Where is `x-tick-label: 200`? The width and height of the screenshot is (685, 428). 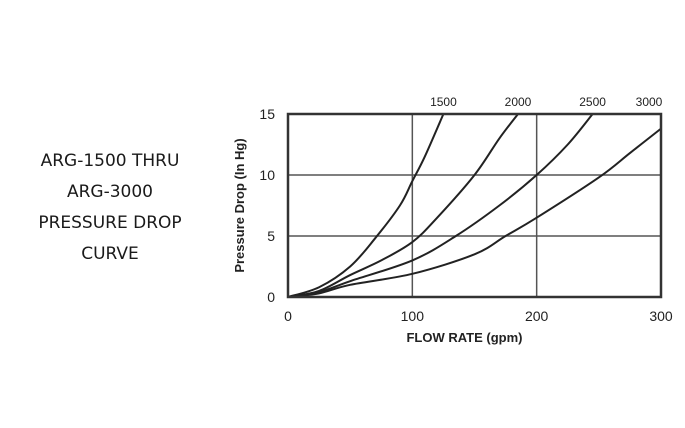 x-tick-label: 200 is located at coordinates (537, 316).